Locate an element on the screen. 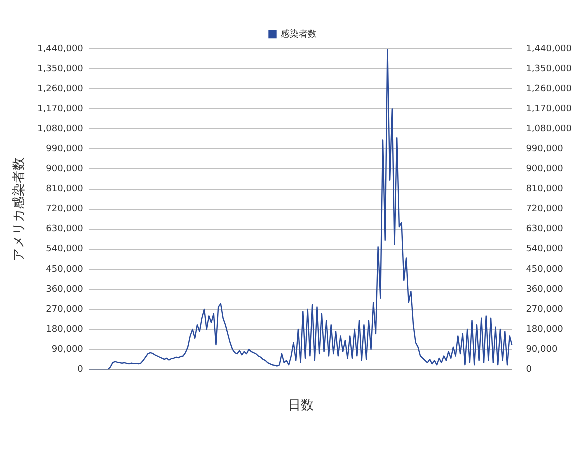 This screenshot has height=458, width=586. y2-tick-label: 270,000 is located at coordinates (545, 309).